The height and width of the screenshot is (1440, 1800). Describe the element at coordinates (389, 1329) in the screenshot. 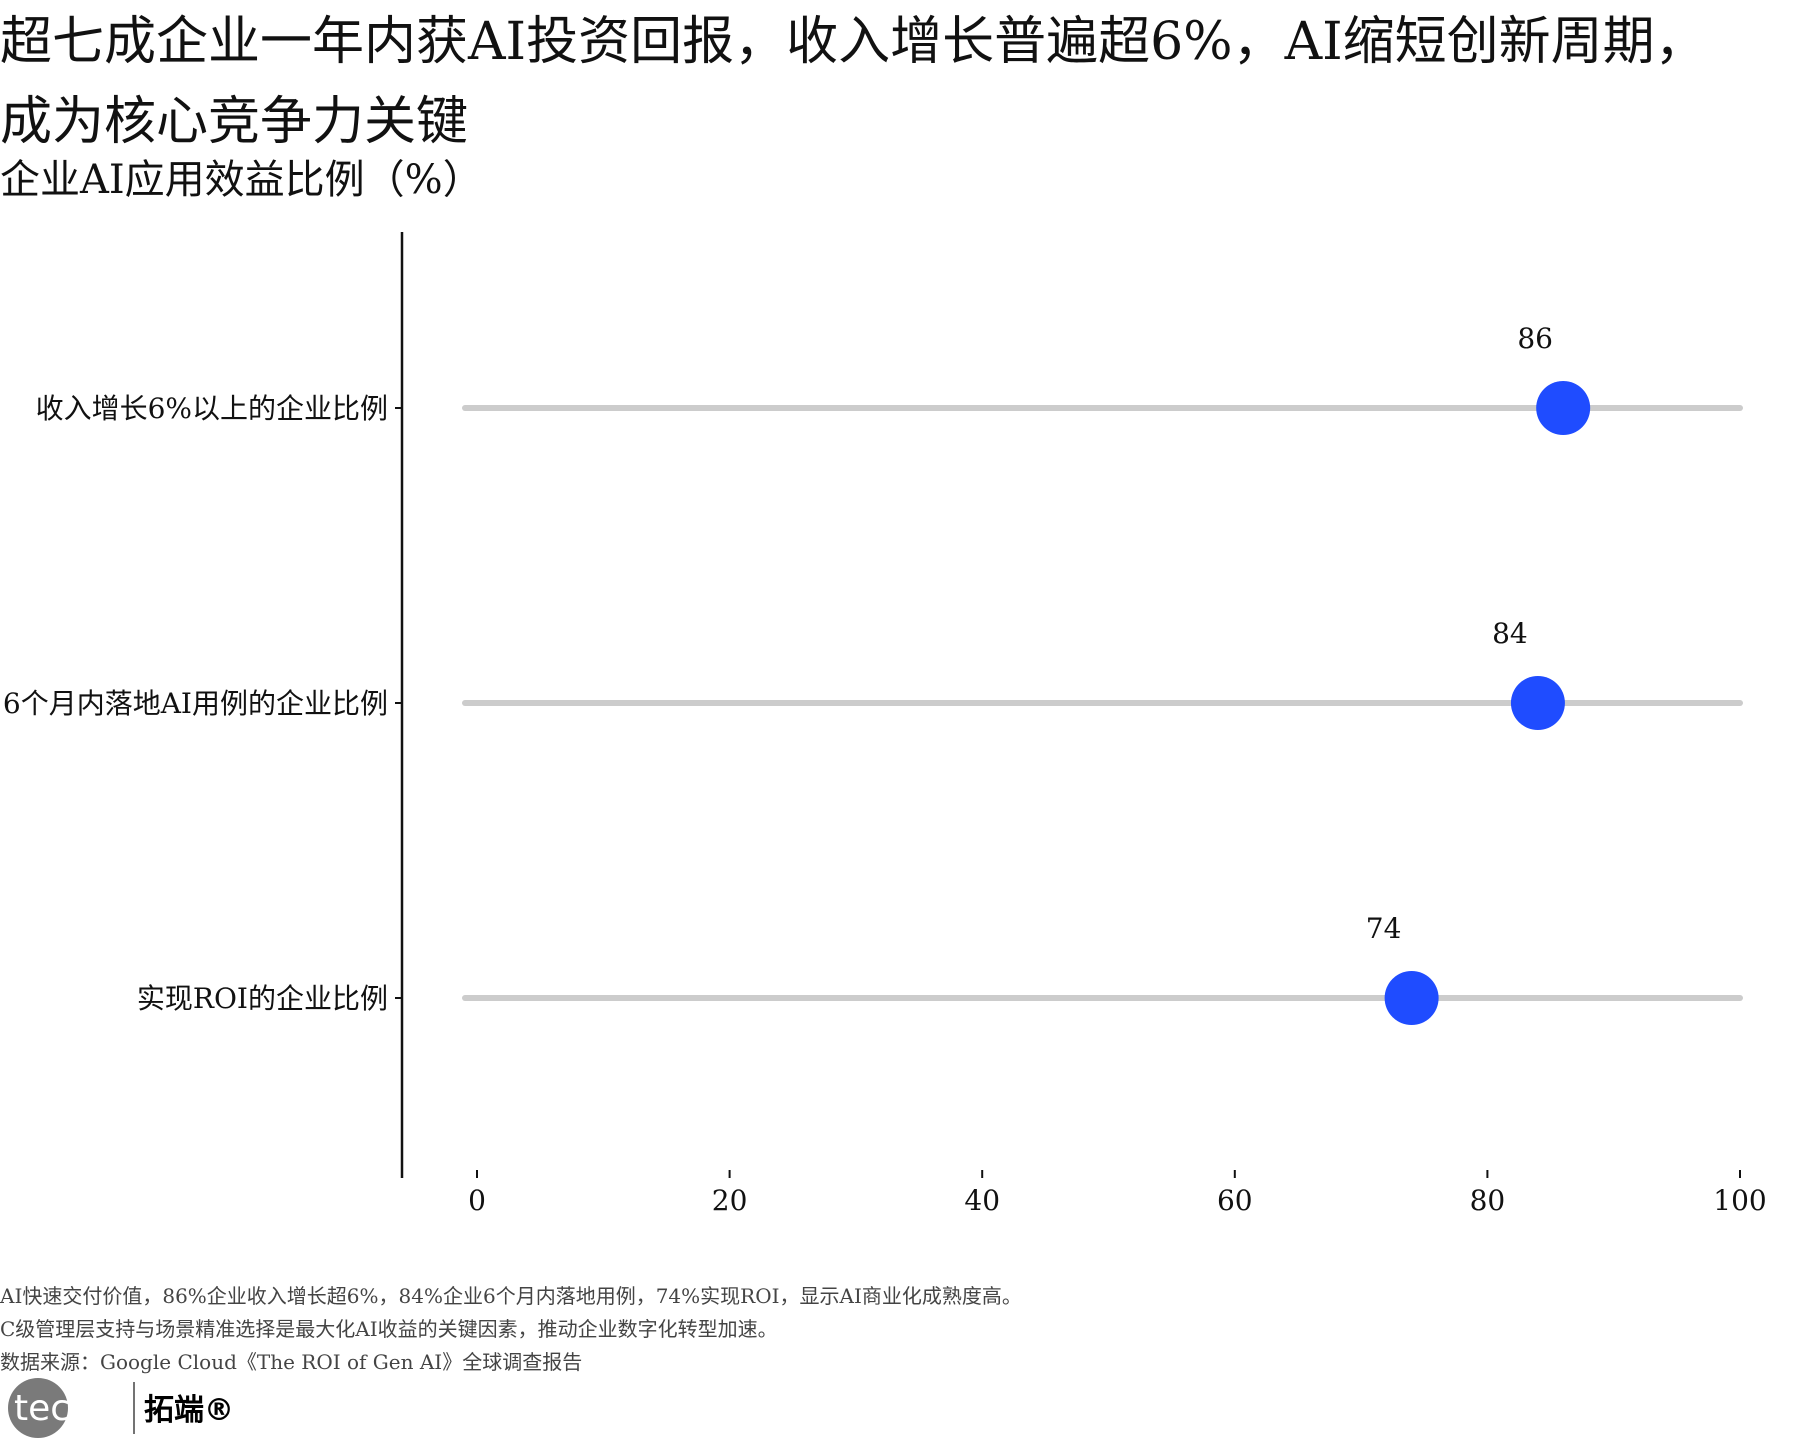

I see `note-line-2: C级管理层支持与场景精准选择是最大化AI收益的关键因素，推动企业数字化转型加速。` at that location.